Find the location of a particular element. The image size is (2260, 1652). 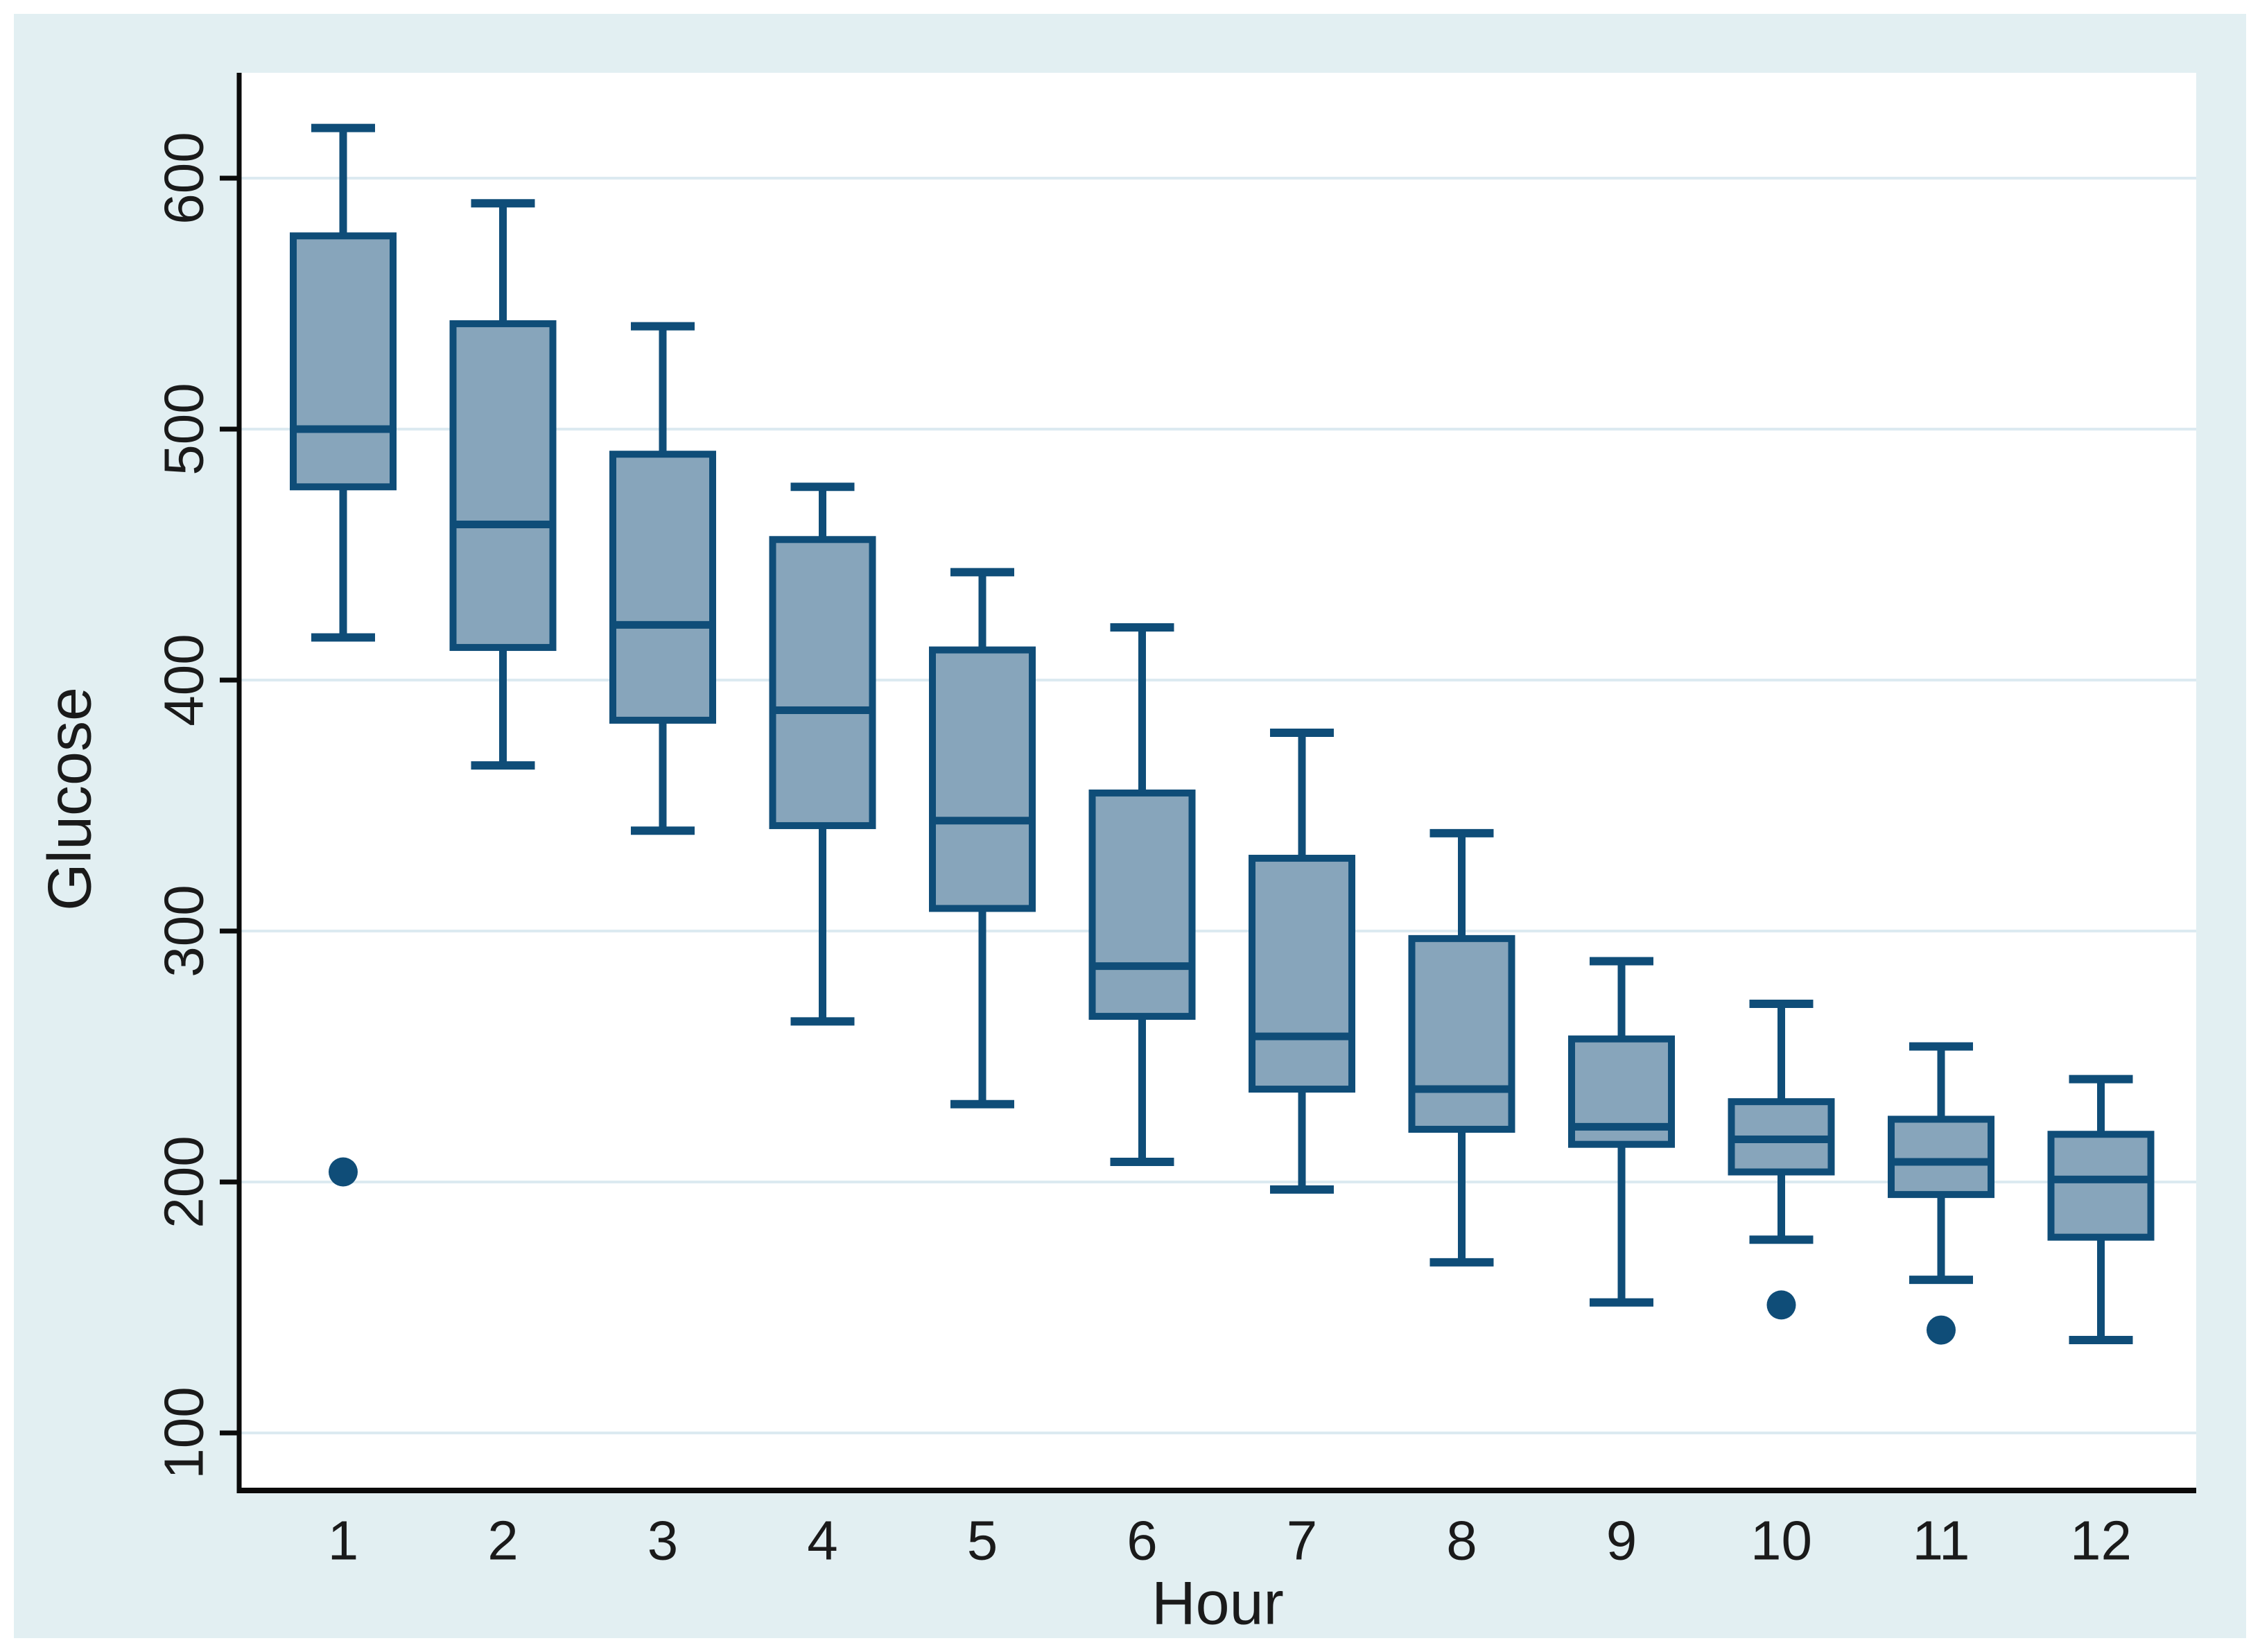

x-tick-label-5: 5 is located at coordinates (982, 1541).